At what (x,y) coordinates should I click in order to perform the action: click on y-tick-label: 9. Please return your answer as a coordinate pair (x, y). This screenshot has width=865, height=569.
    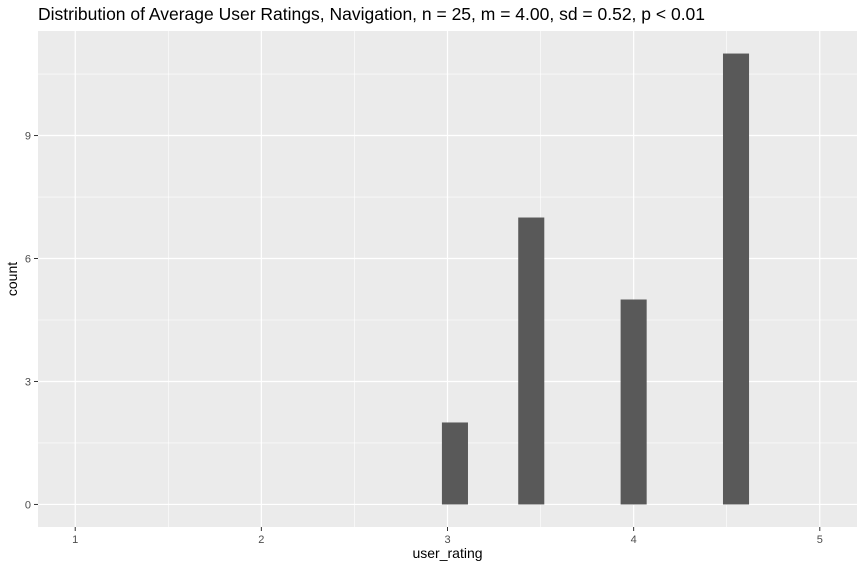
    Looking at the image, I should click on (28, 137).